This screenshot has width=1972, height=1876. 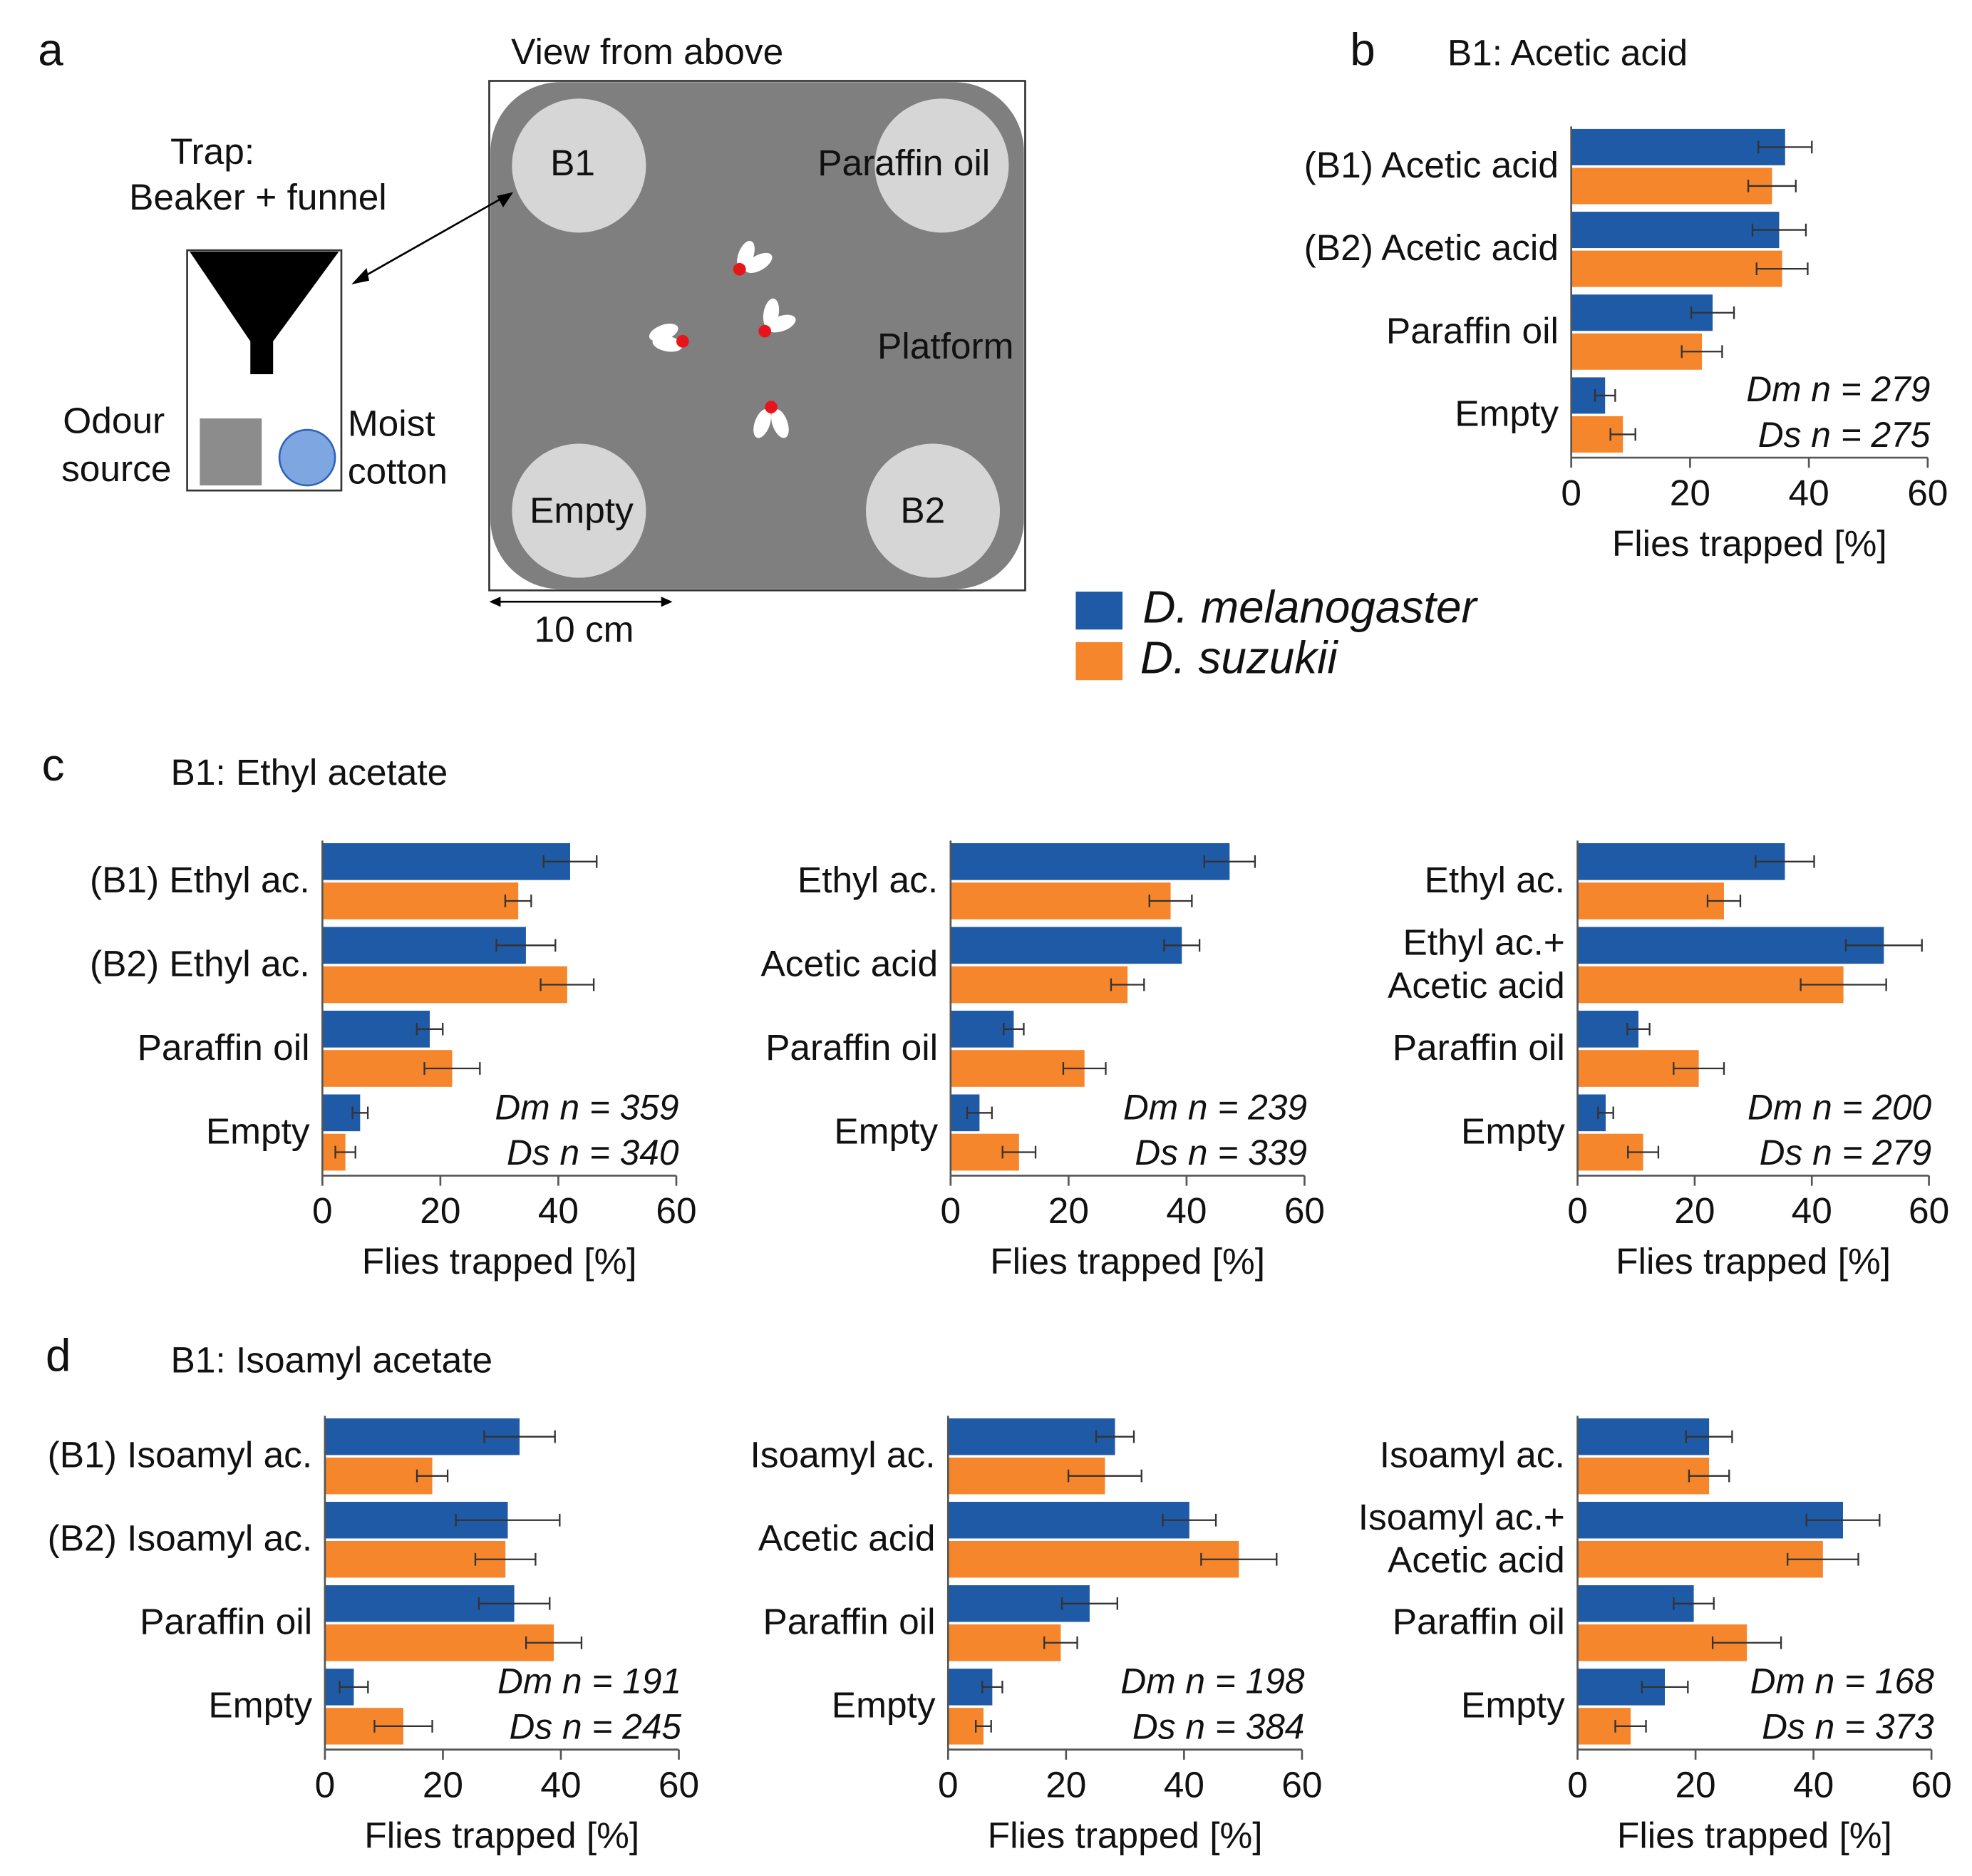 What do you see at coordinates (1838, 389) in the screenshot?
I see `annotation: Dm n = 279` at bounding box center [1838, 389].